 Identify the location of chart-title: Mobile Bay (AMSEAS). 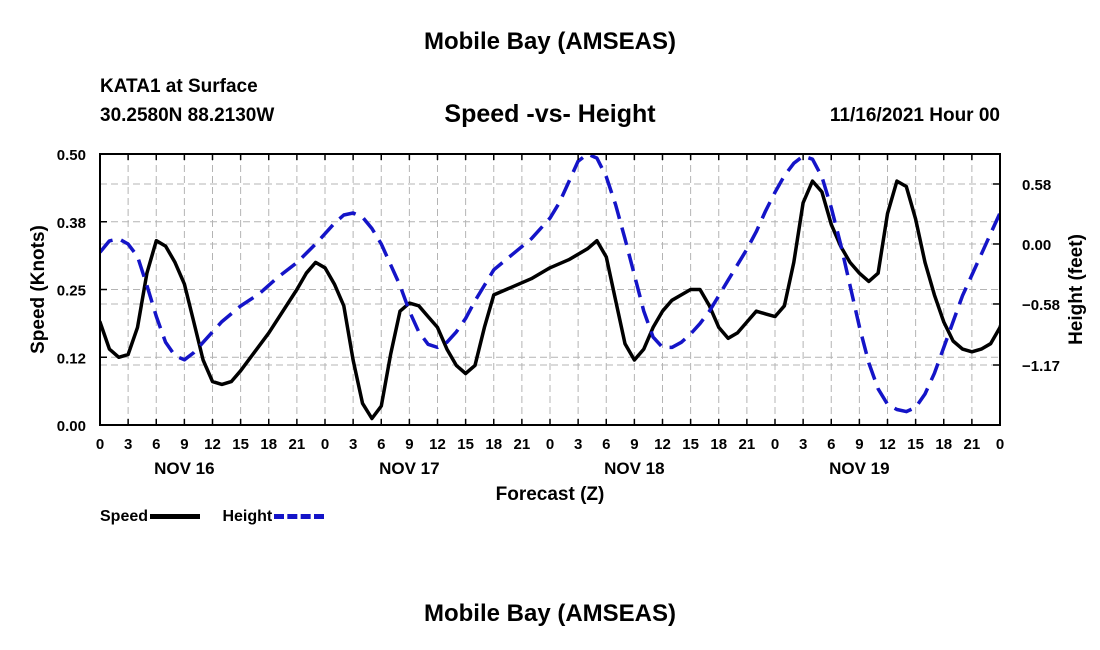
(550, 41).